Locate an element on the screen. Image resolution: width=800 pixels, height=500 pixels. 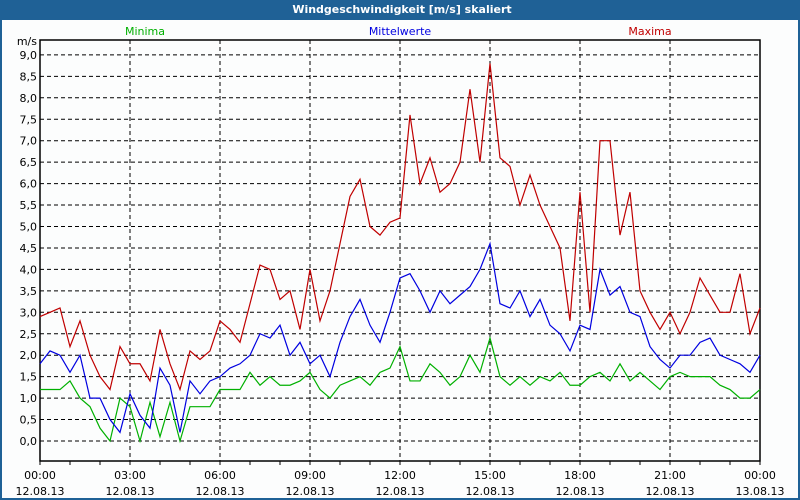
y-tick-label: 3,0 is located at coordinates (29, 312).